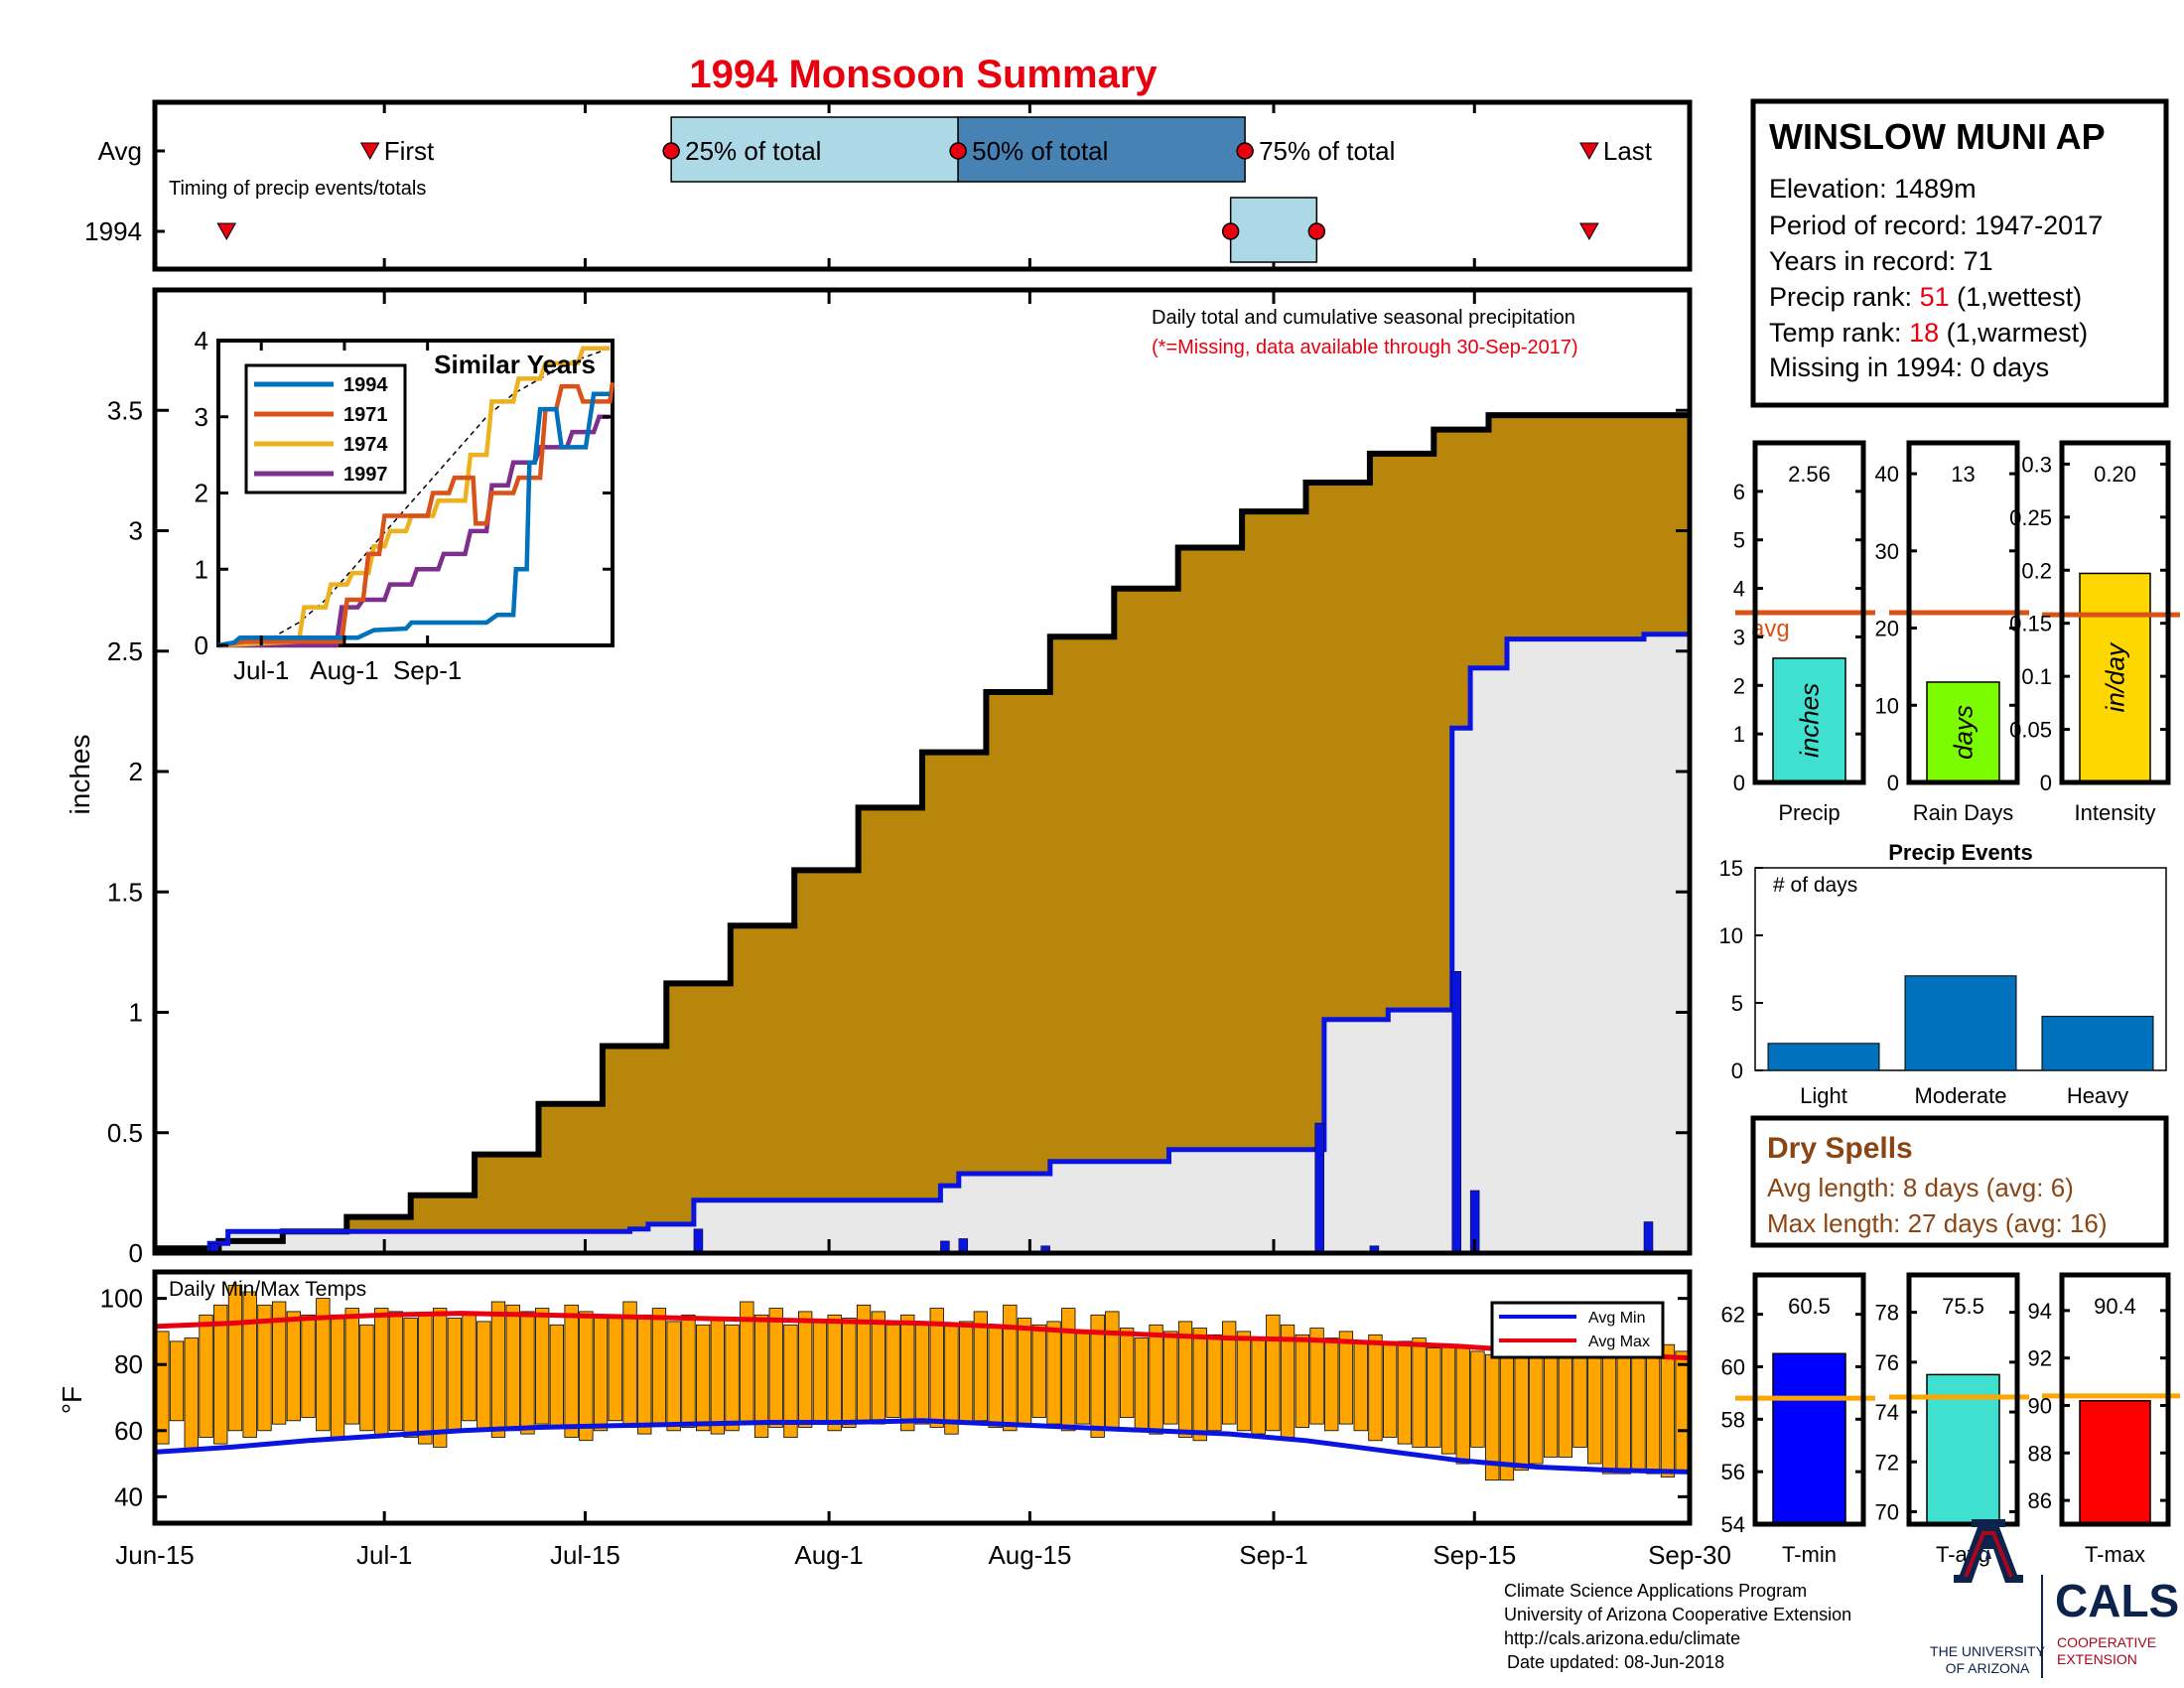 Image resolution: width=2184 pixels, height=1688 pixels. Describe the element at coordinates (1040, 151) in the screenshot. I see `timing-p50-label: 50% of total` at that location.